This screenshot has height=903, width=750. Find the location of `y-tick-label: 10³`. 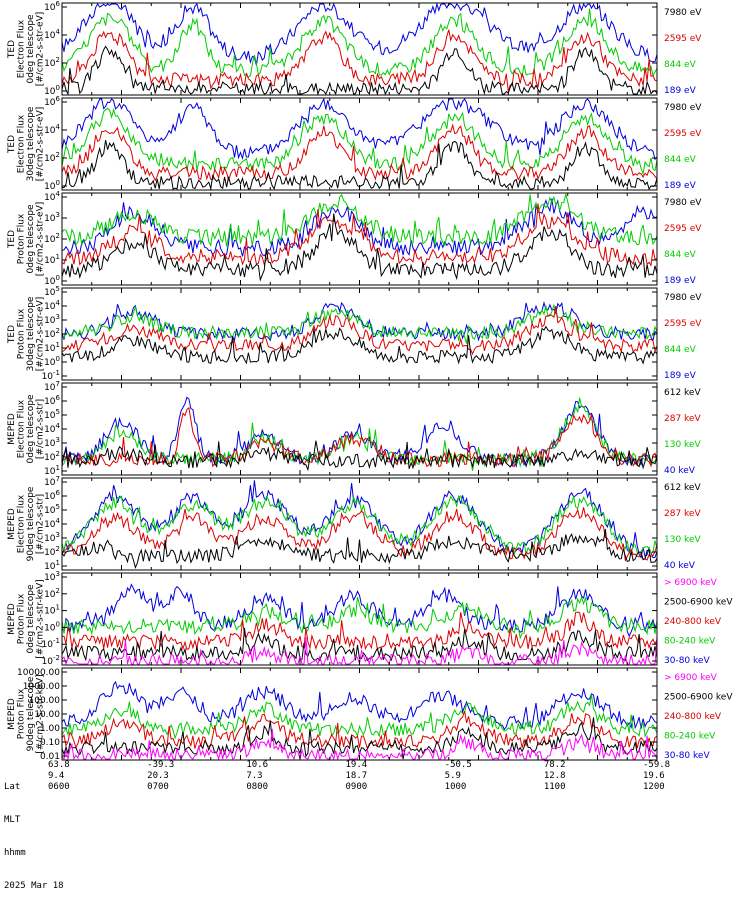

y-tick-label: 10³ is located at coordinates (52, 537).